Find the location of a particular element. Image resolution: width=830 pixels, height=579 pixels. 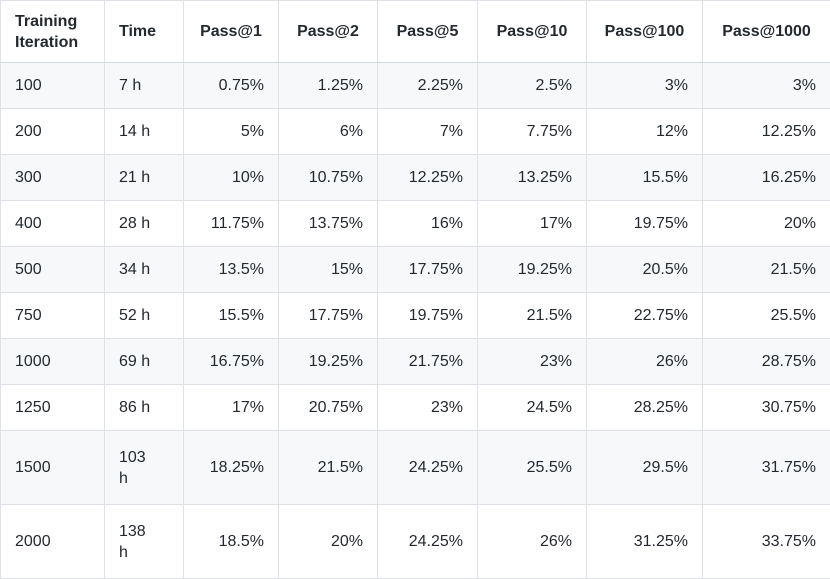

cell-pass1000: 16.25% is located at coordinates (766, 178).